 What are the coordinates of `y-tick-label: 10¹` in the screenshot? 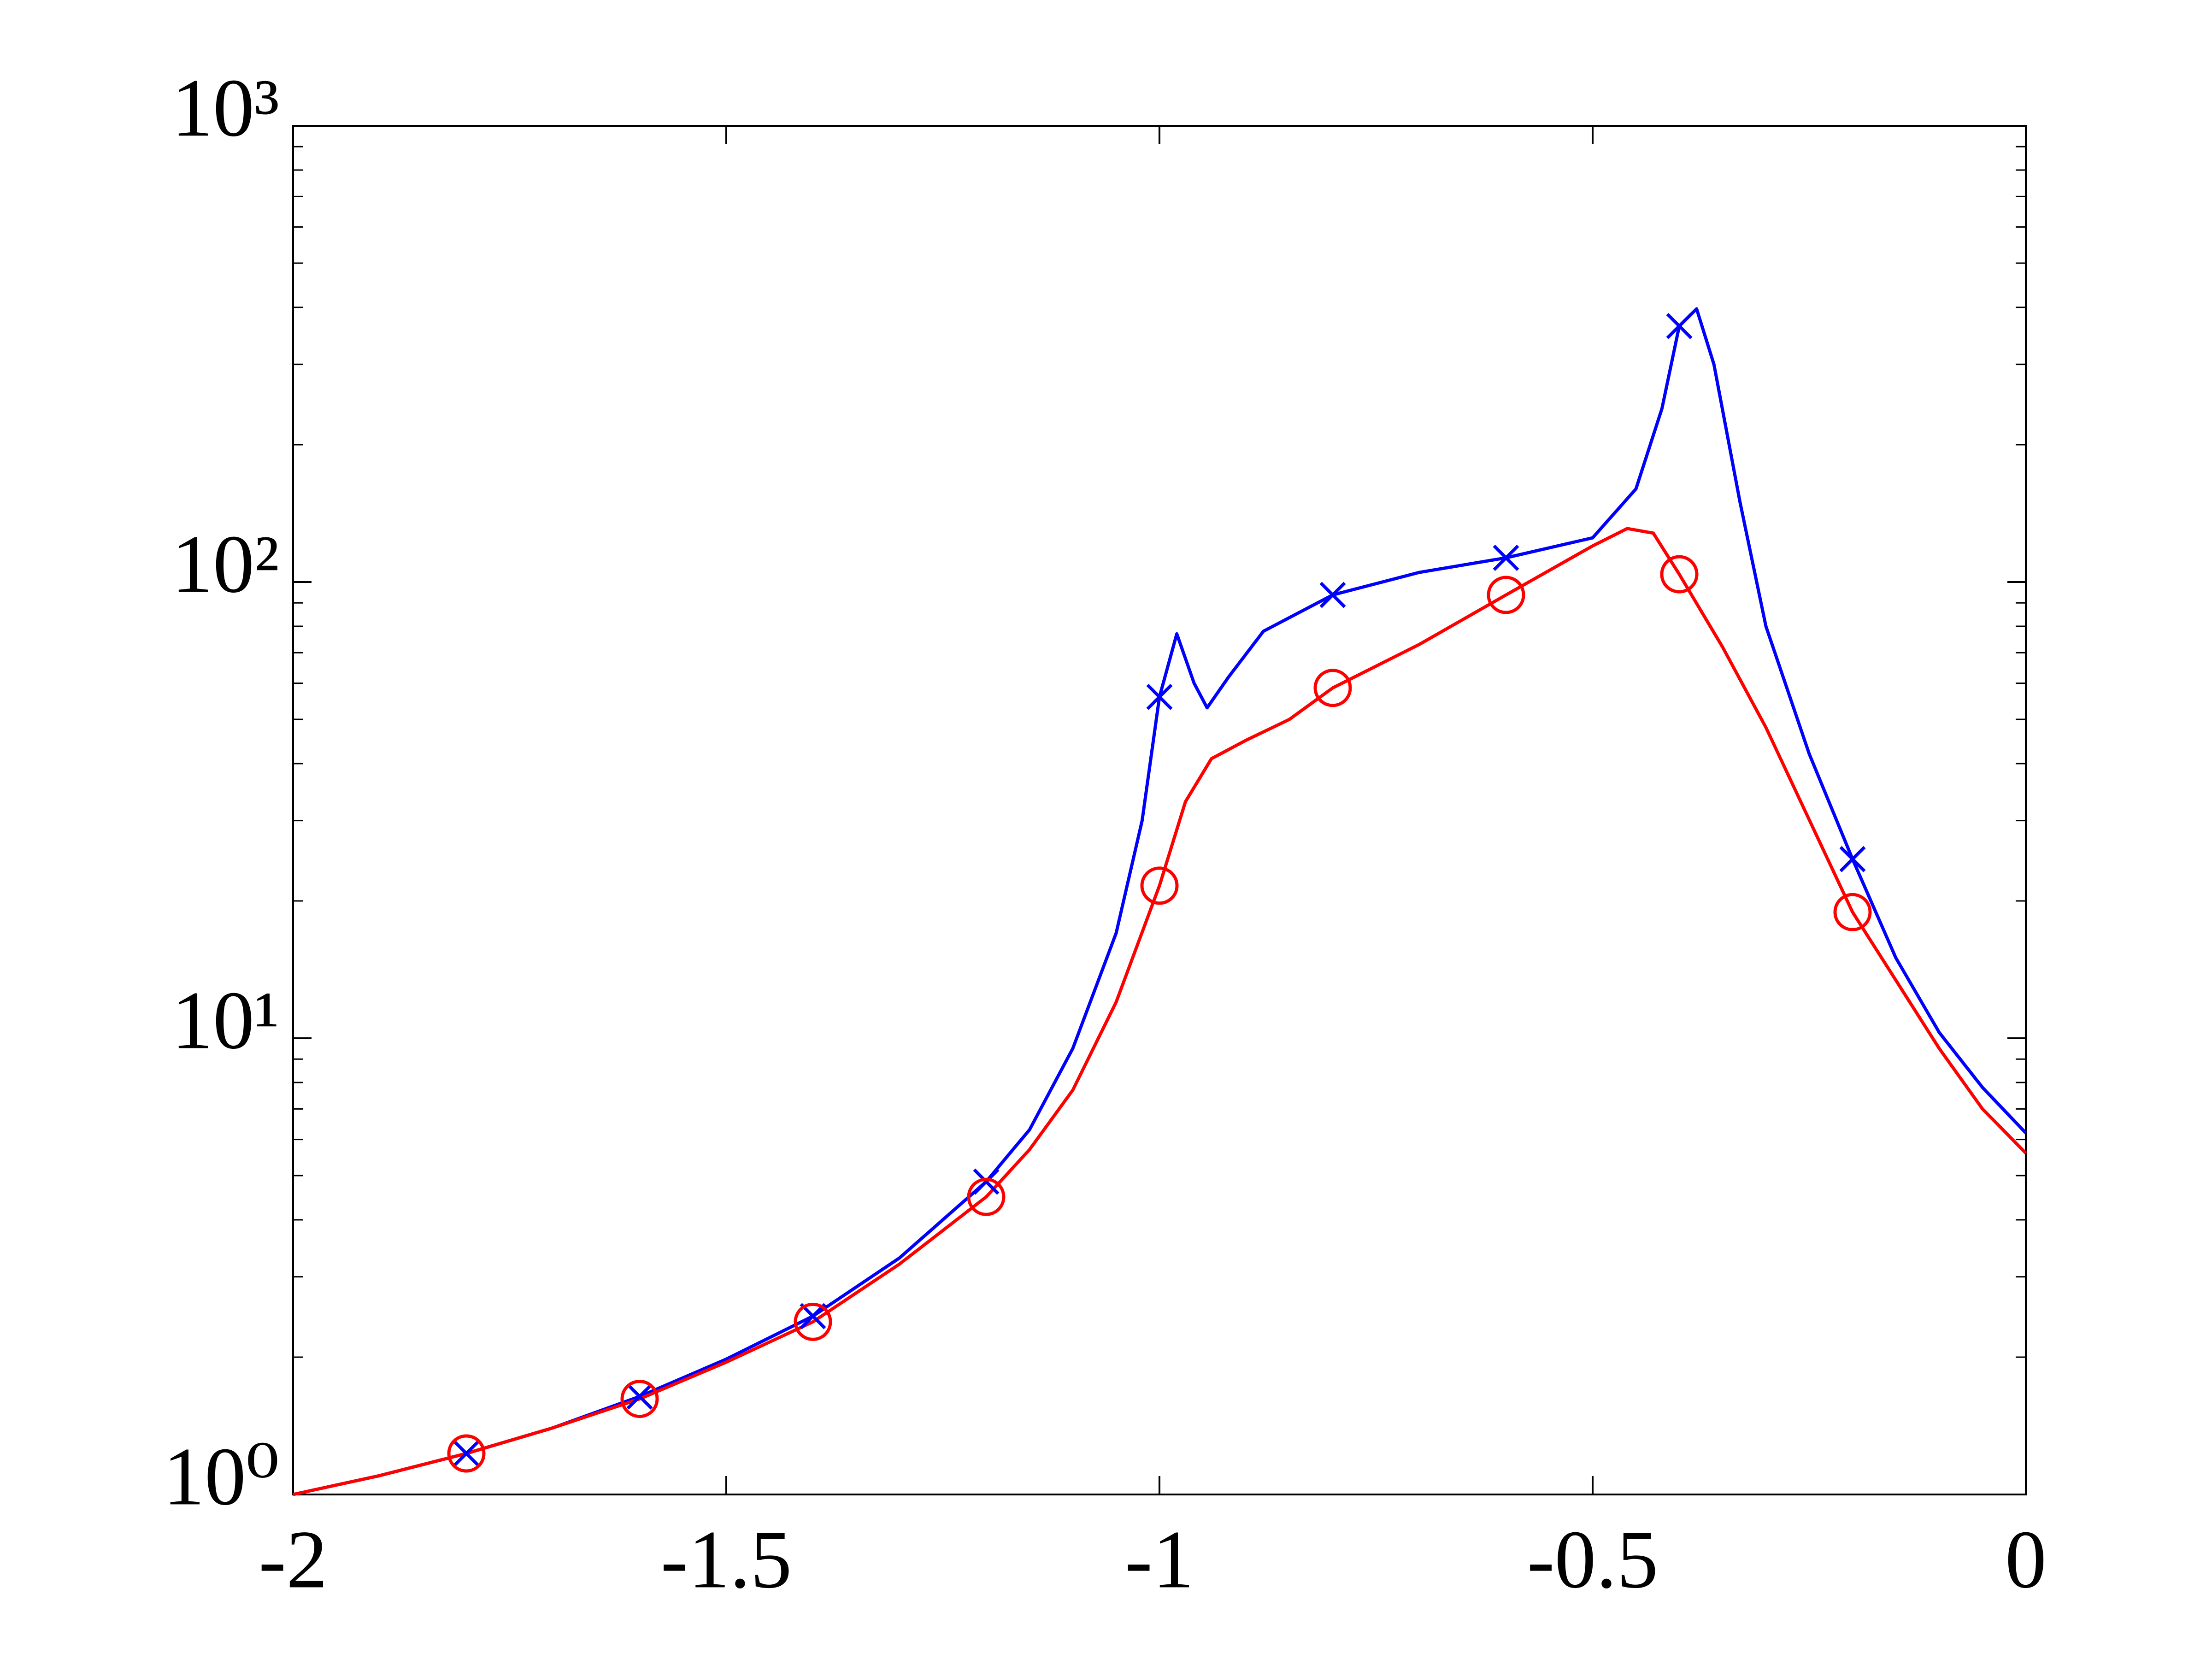 It's located at (225, 1020).